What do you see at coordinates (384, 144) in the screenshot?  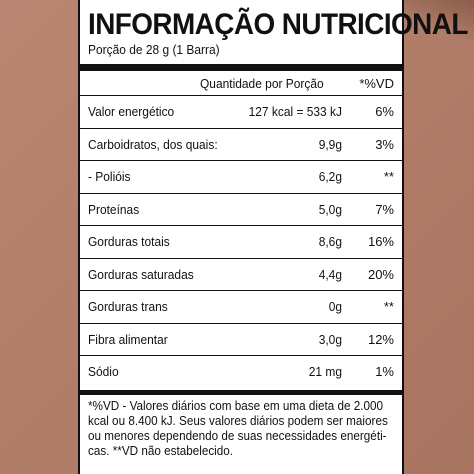 I see `nutrient-daily-value: 3%` at bounding box center [384, 144].